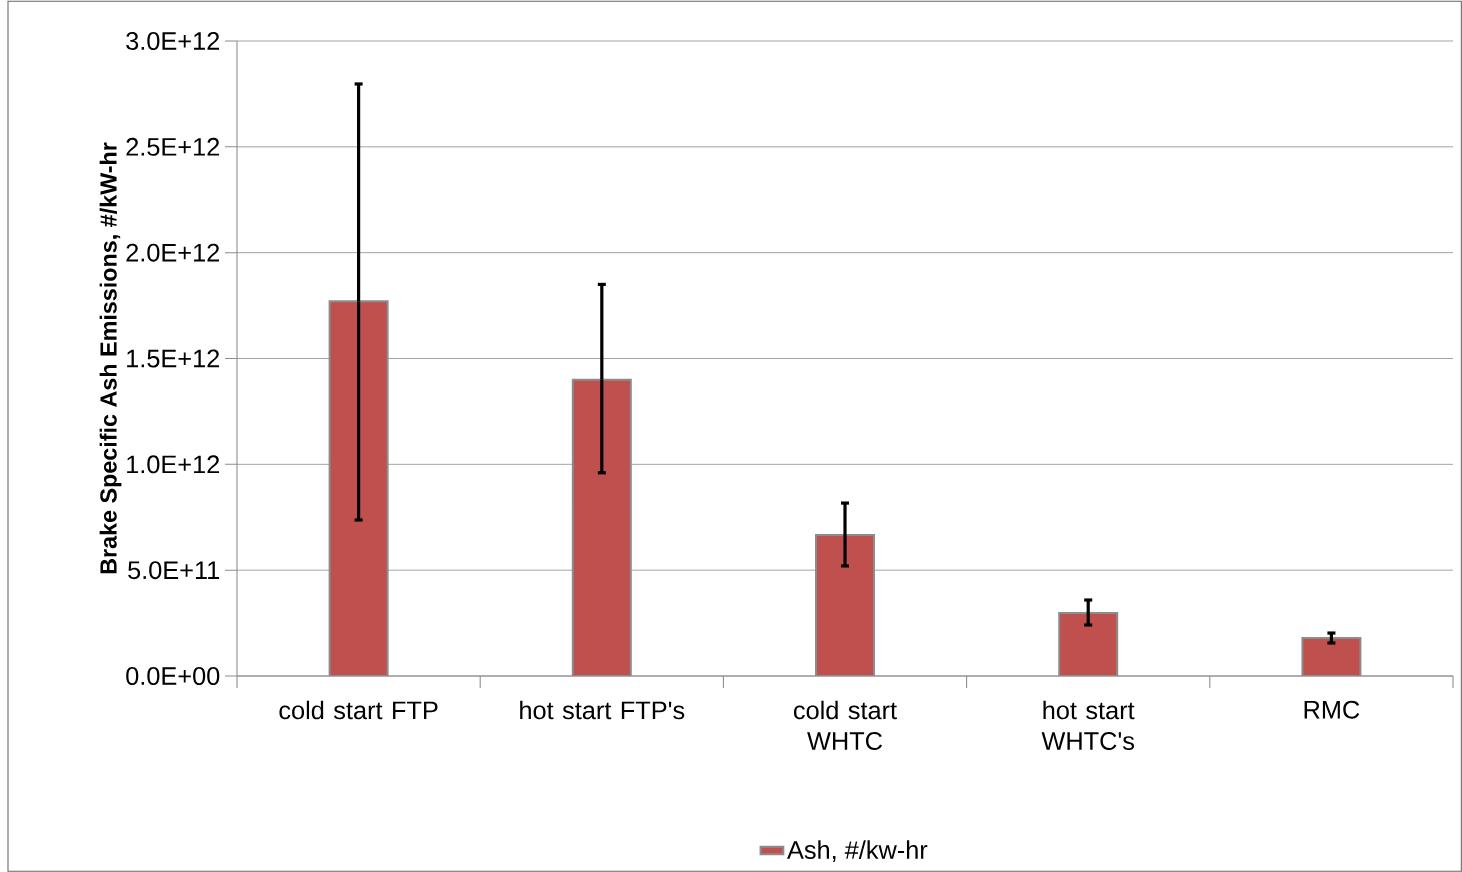 This screenshot has height=872, width=1462. I want to click on x-tick-label: hot start FTP's, so click(602, 710).